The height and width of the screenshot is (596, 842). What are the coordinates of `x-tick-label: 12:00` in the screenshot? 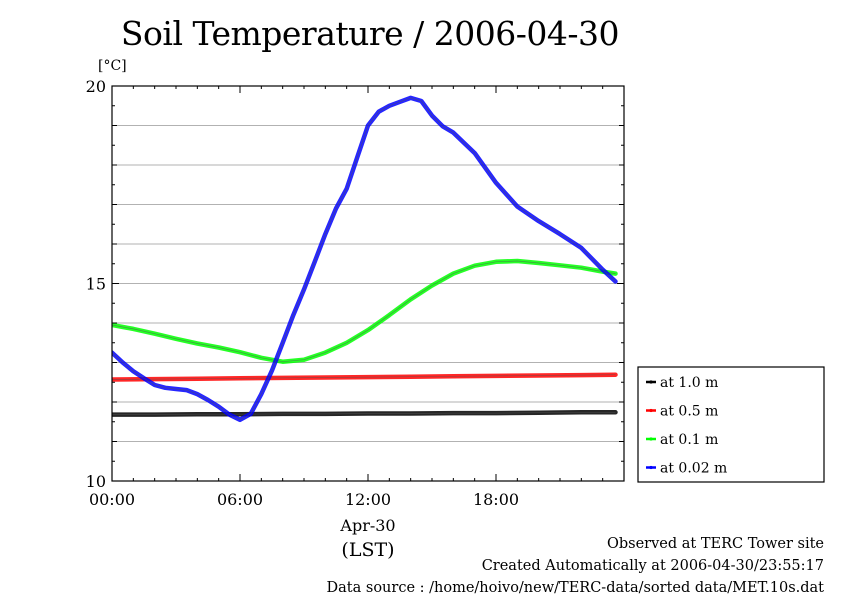 It's located at (368, 499).